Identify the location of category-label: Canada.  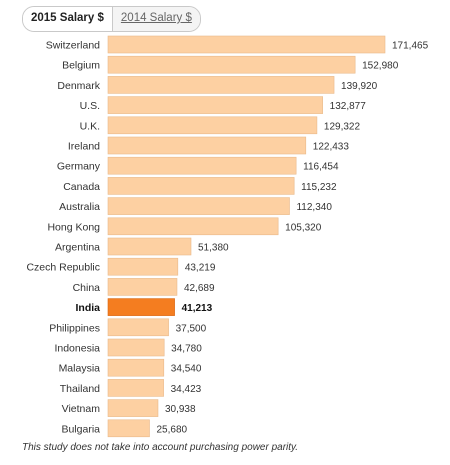
(81, 187).